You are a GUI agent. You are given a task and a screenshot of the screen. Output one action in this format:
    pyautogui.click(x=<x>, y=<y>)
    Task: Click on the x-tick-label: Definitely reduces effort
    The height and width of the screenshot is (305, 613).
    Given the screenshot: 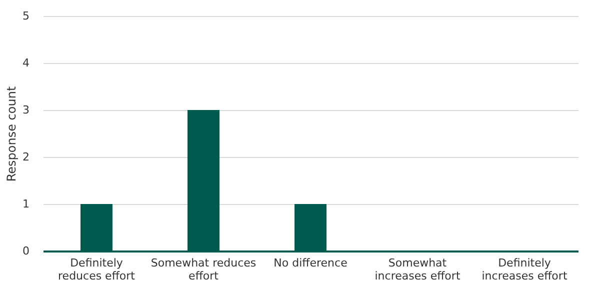 What is the action you would take?
    pyautogui.click(x=97, y=269)
    